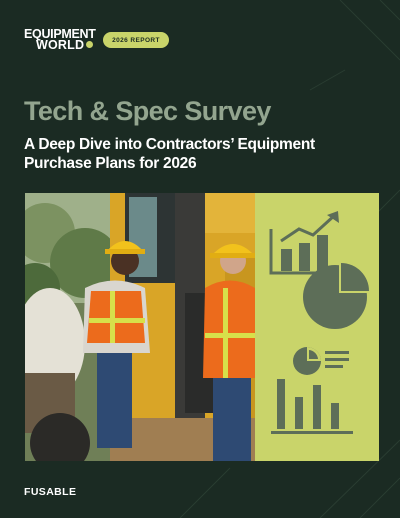  I want to click on growth-bar-chart-icon, so click(304, 243).